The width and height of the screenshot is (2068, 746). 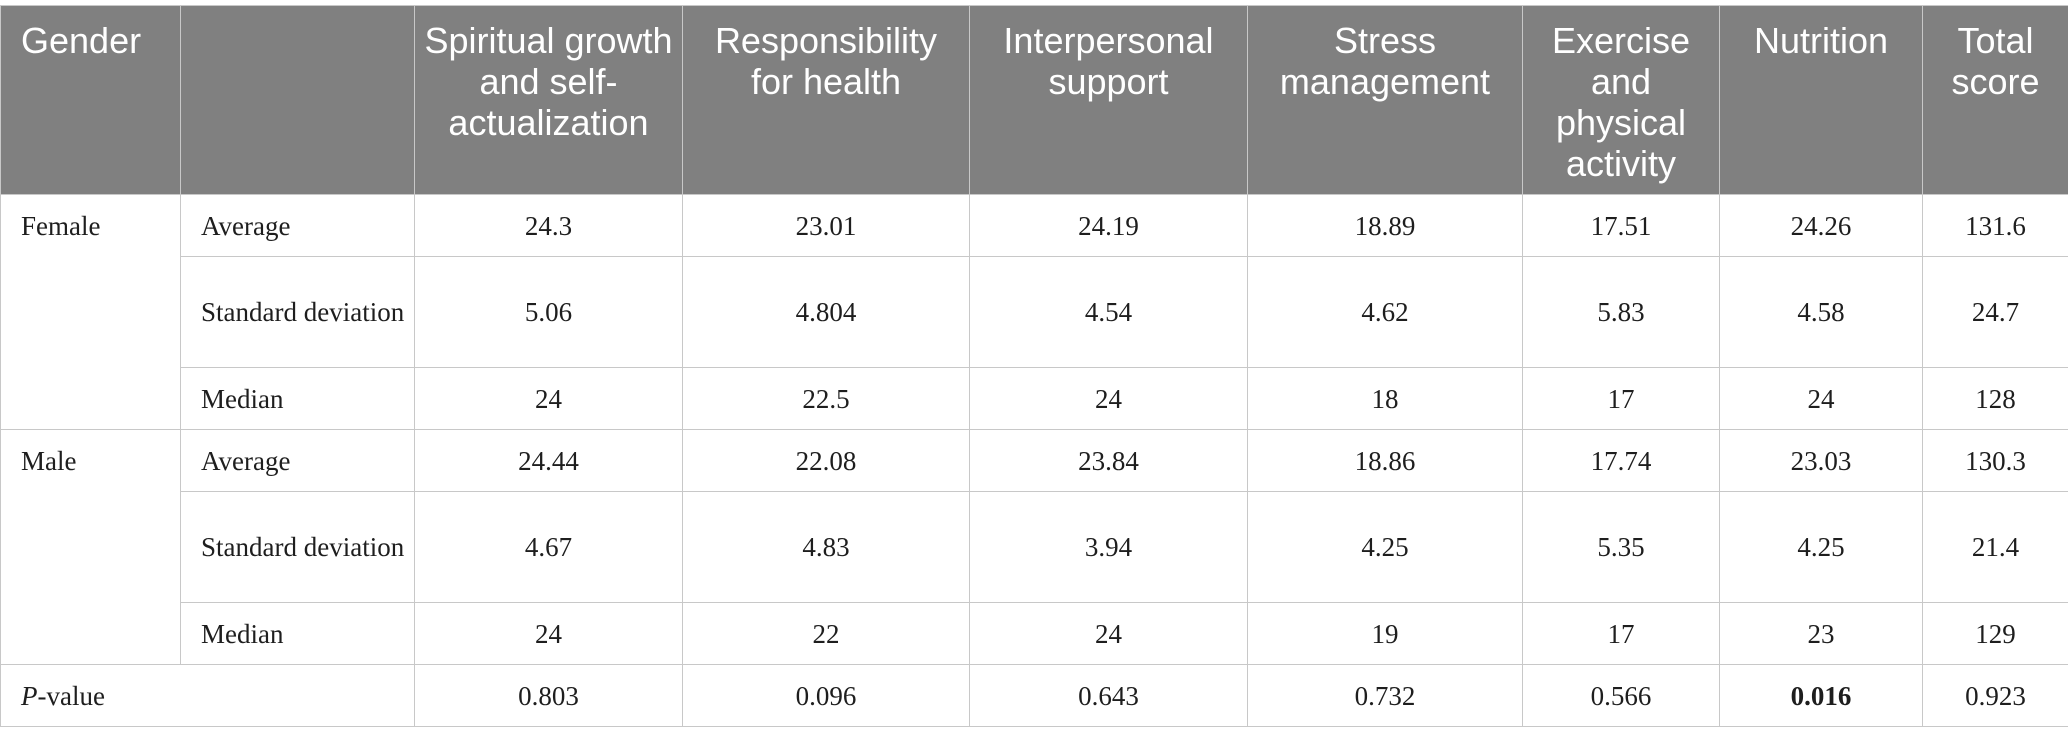 I want to click on value-cell: 130.3, so click(x=1995, y=460).